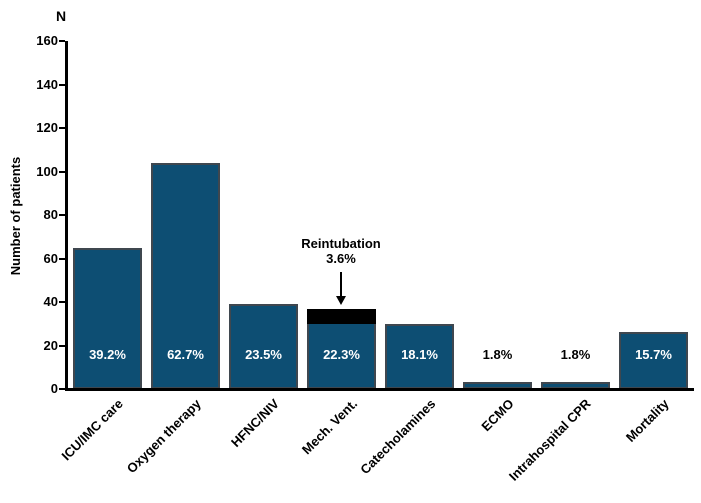 This screenshot has width=701, height=503. What do you see at coordinates (397, 437) in the screenshot?
I see `x-axis-label-catecholamines: Catecholamines` at bounding box center [397, 437].